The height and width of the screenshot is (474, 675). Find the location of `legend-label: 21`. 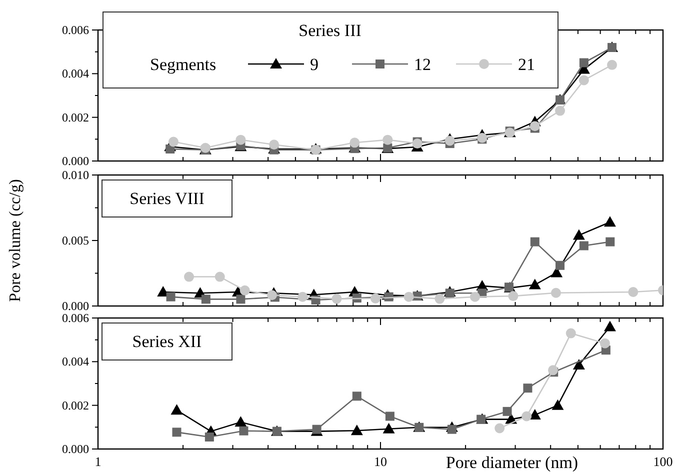

legend-label: 21 is located at coordinates (526, 64).